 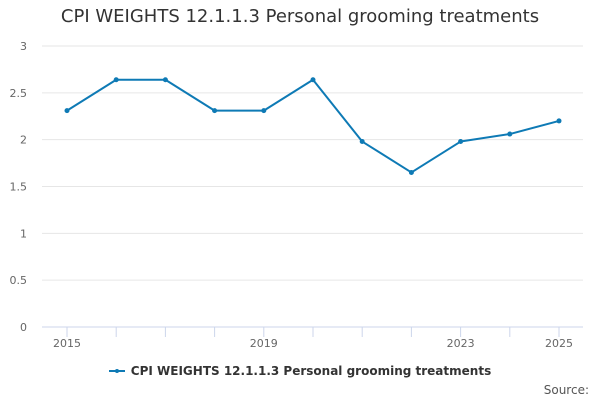 I want to click on x-tick-label: 2015, so click(x=67, y=343).